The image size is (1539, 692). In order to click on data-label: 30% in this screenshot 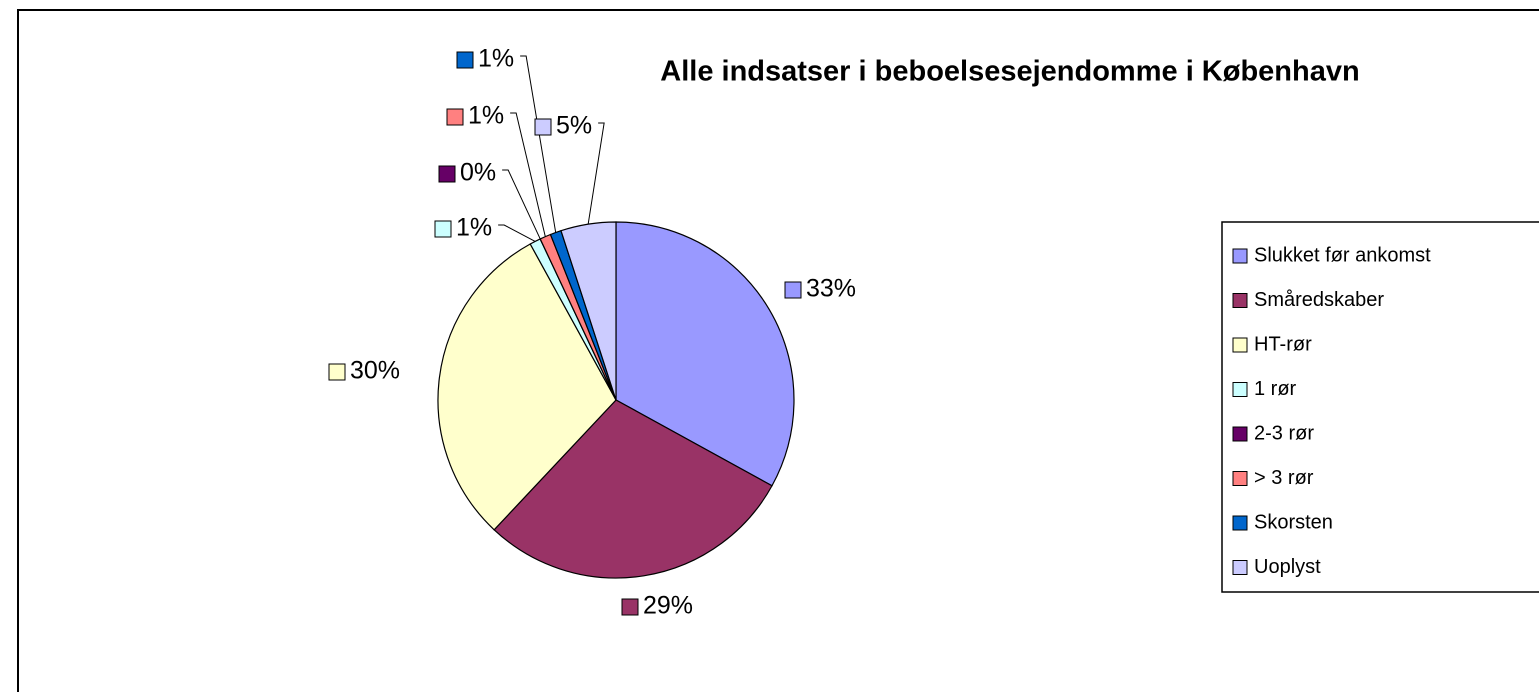, I will do `click(375, 371)`.